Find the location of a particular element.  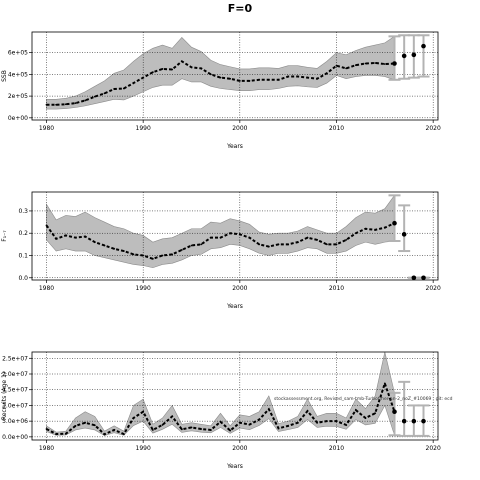

fbar-ytick-label-2: 0.2 is located at coordinates (23, 233).